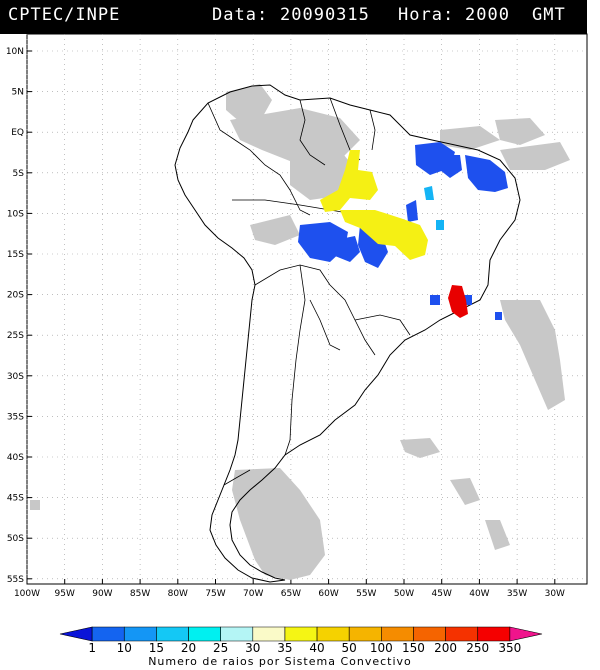 This screenshot has height=670, width=600. What do you see at coordinates (65, 594) in the screenshot?
I see `lon-tick-label: 95W` at bounding box center [65, 594].